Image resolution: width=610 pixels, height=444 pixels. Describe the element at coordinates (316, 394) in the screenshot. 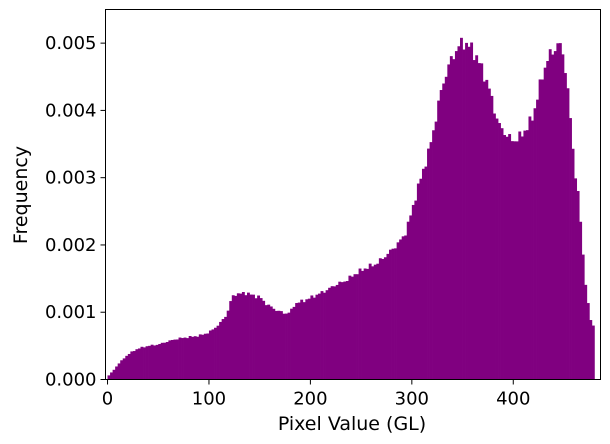

I see `x-axis-ticks: 0 100 200 300 400` at that location.